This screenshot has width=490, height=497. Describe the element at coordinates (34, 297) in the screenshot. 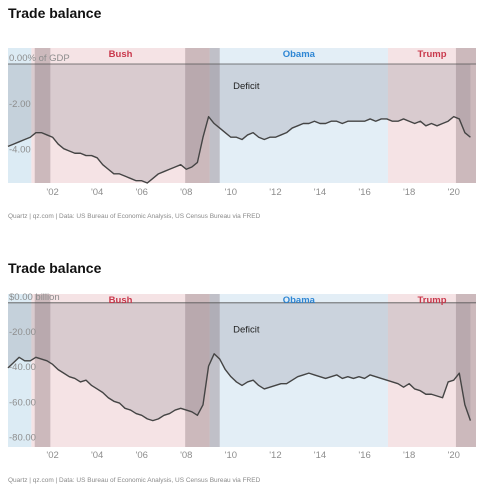

I see `y-tick-label: $0.00 billion` at that location.